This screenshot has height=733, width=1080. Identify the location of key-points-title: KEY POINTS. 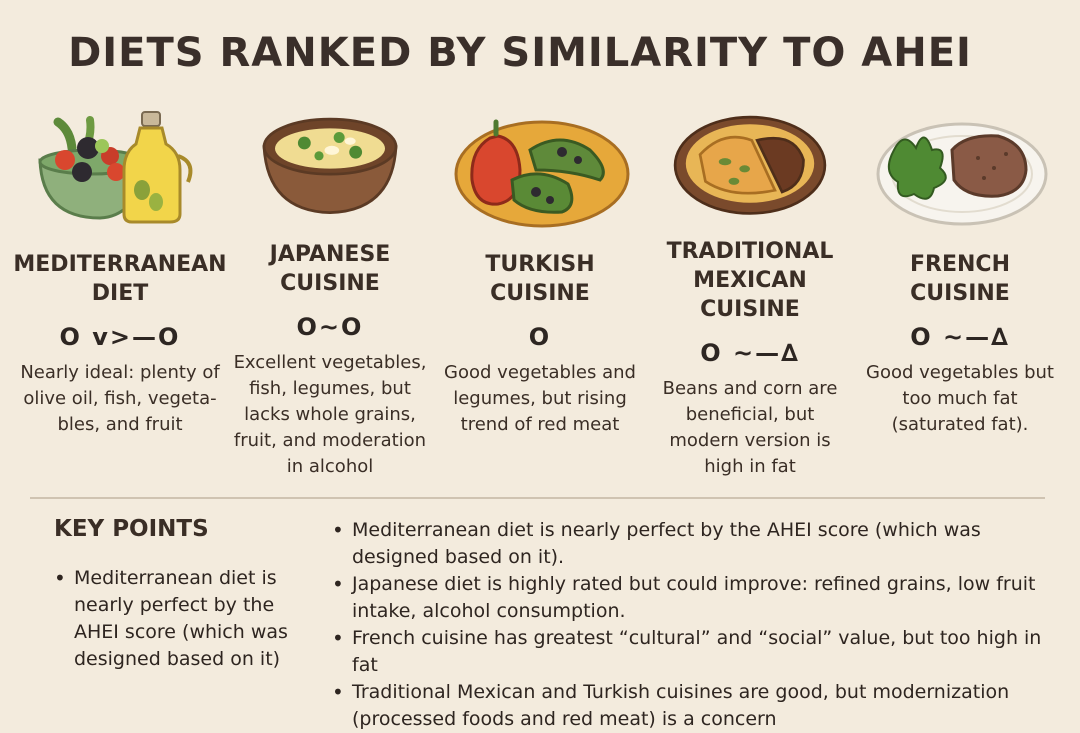
(131, 529).